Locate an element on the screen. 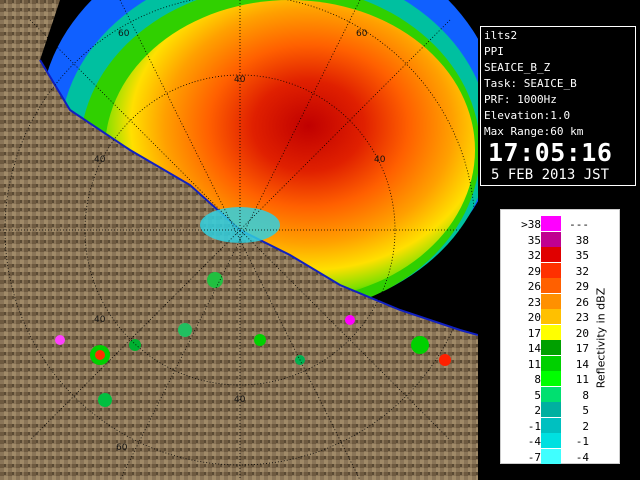 The width and height of the screenshot is (640, 480). legend-row: 32 35 is located at coordinates (560, 255).